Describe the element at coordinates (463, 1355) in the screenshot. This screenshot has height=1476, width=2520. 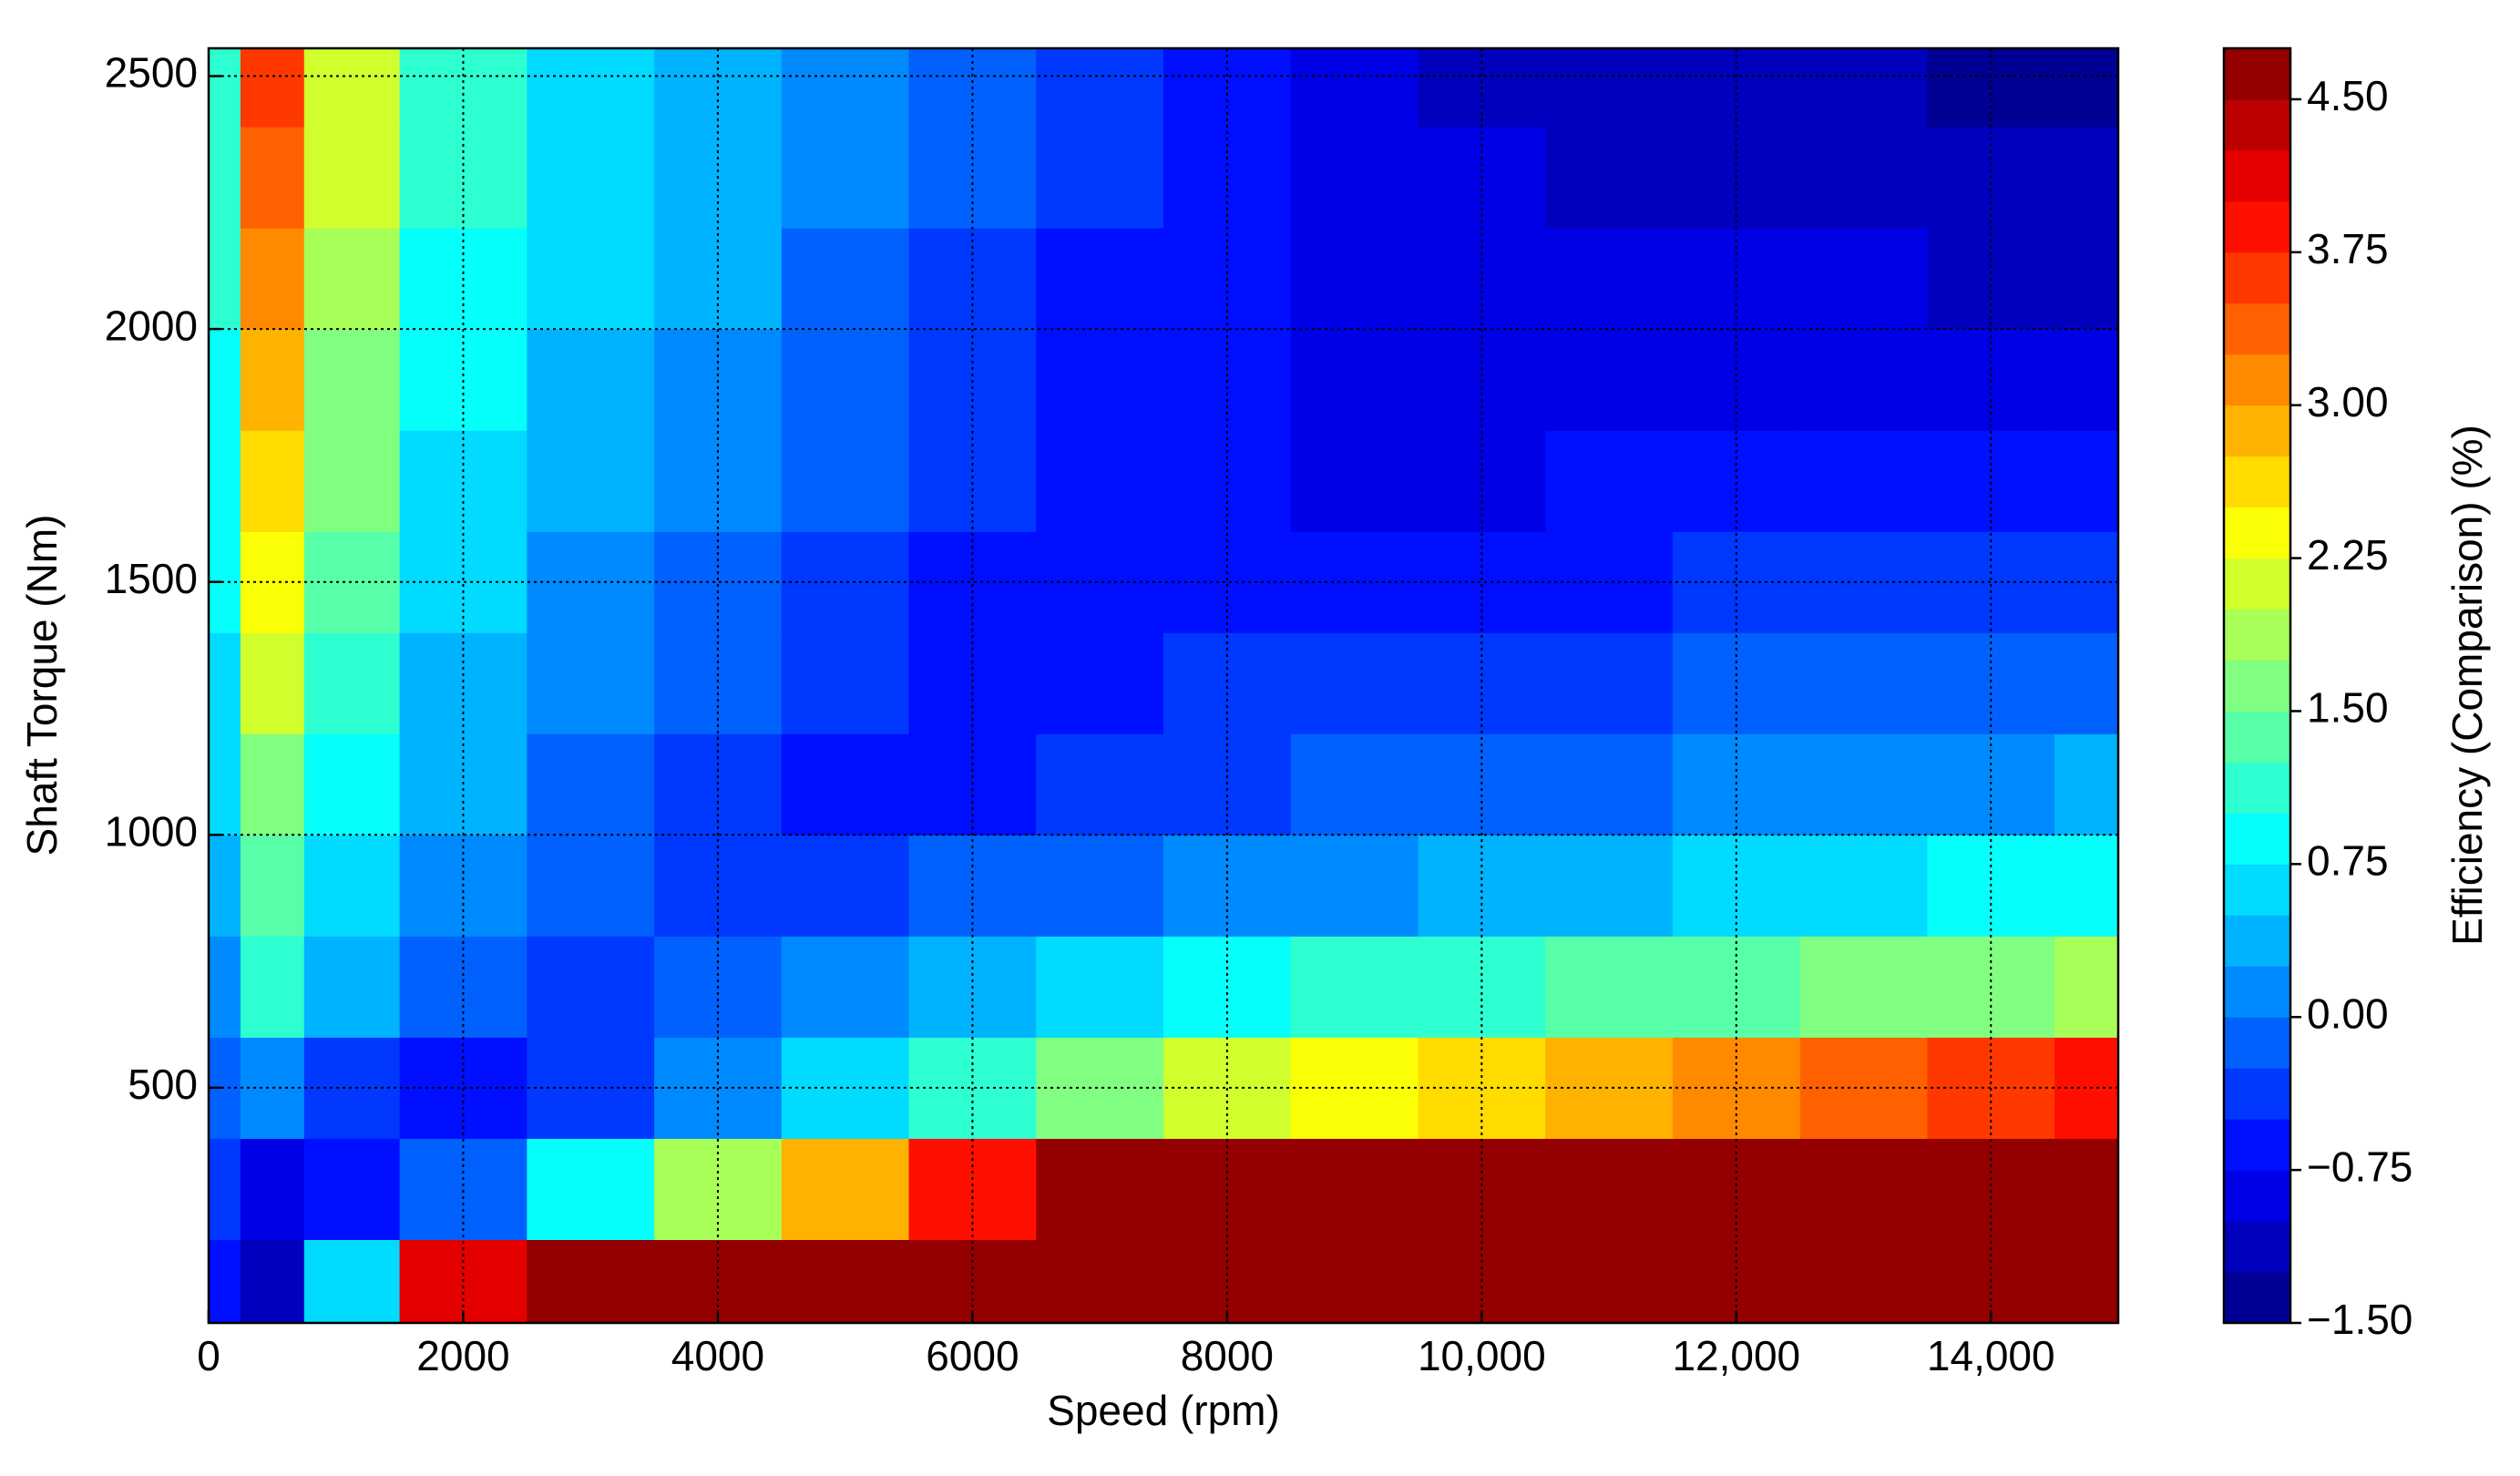
I see `x-tick-label: 2000` at that location.